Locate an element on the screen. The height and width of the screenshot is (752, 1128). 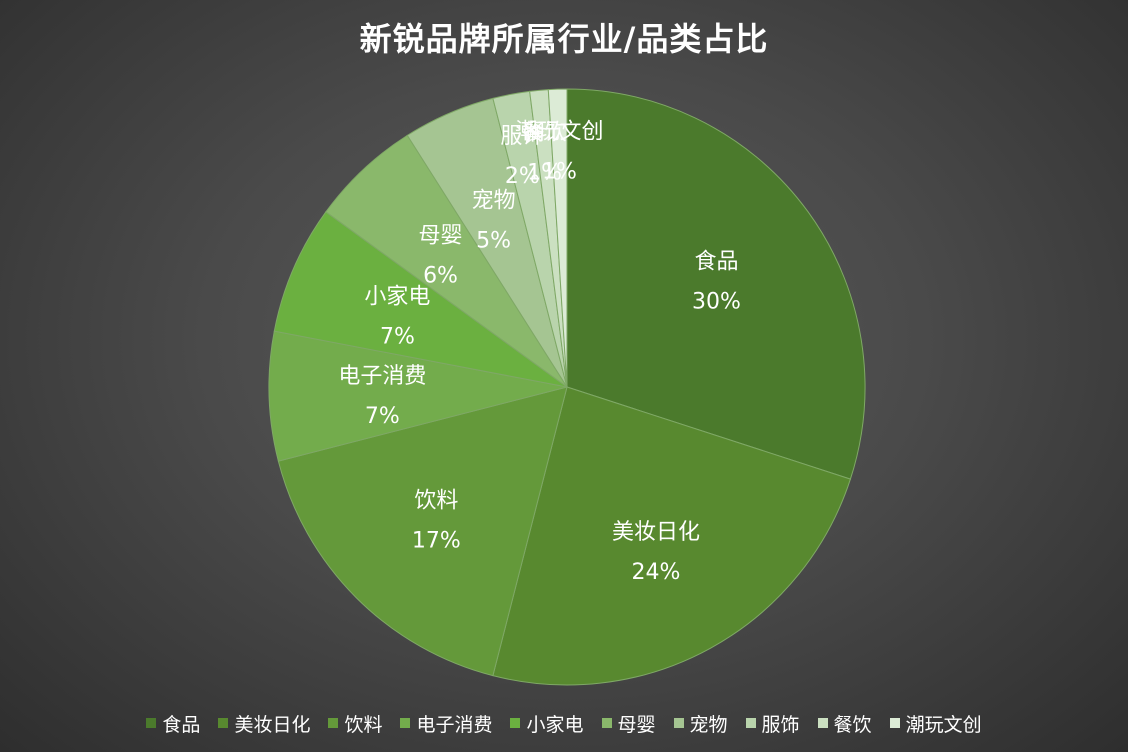
slice-category-label: 服饰 is located at coordinates (522, 136).